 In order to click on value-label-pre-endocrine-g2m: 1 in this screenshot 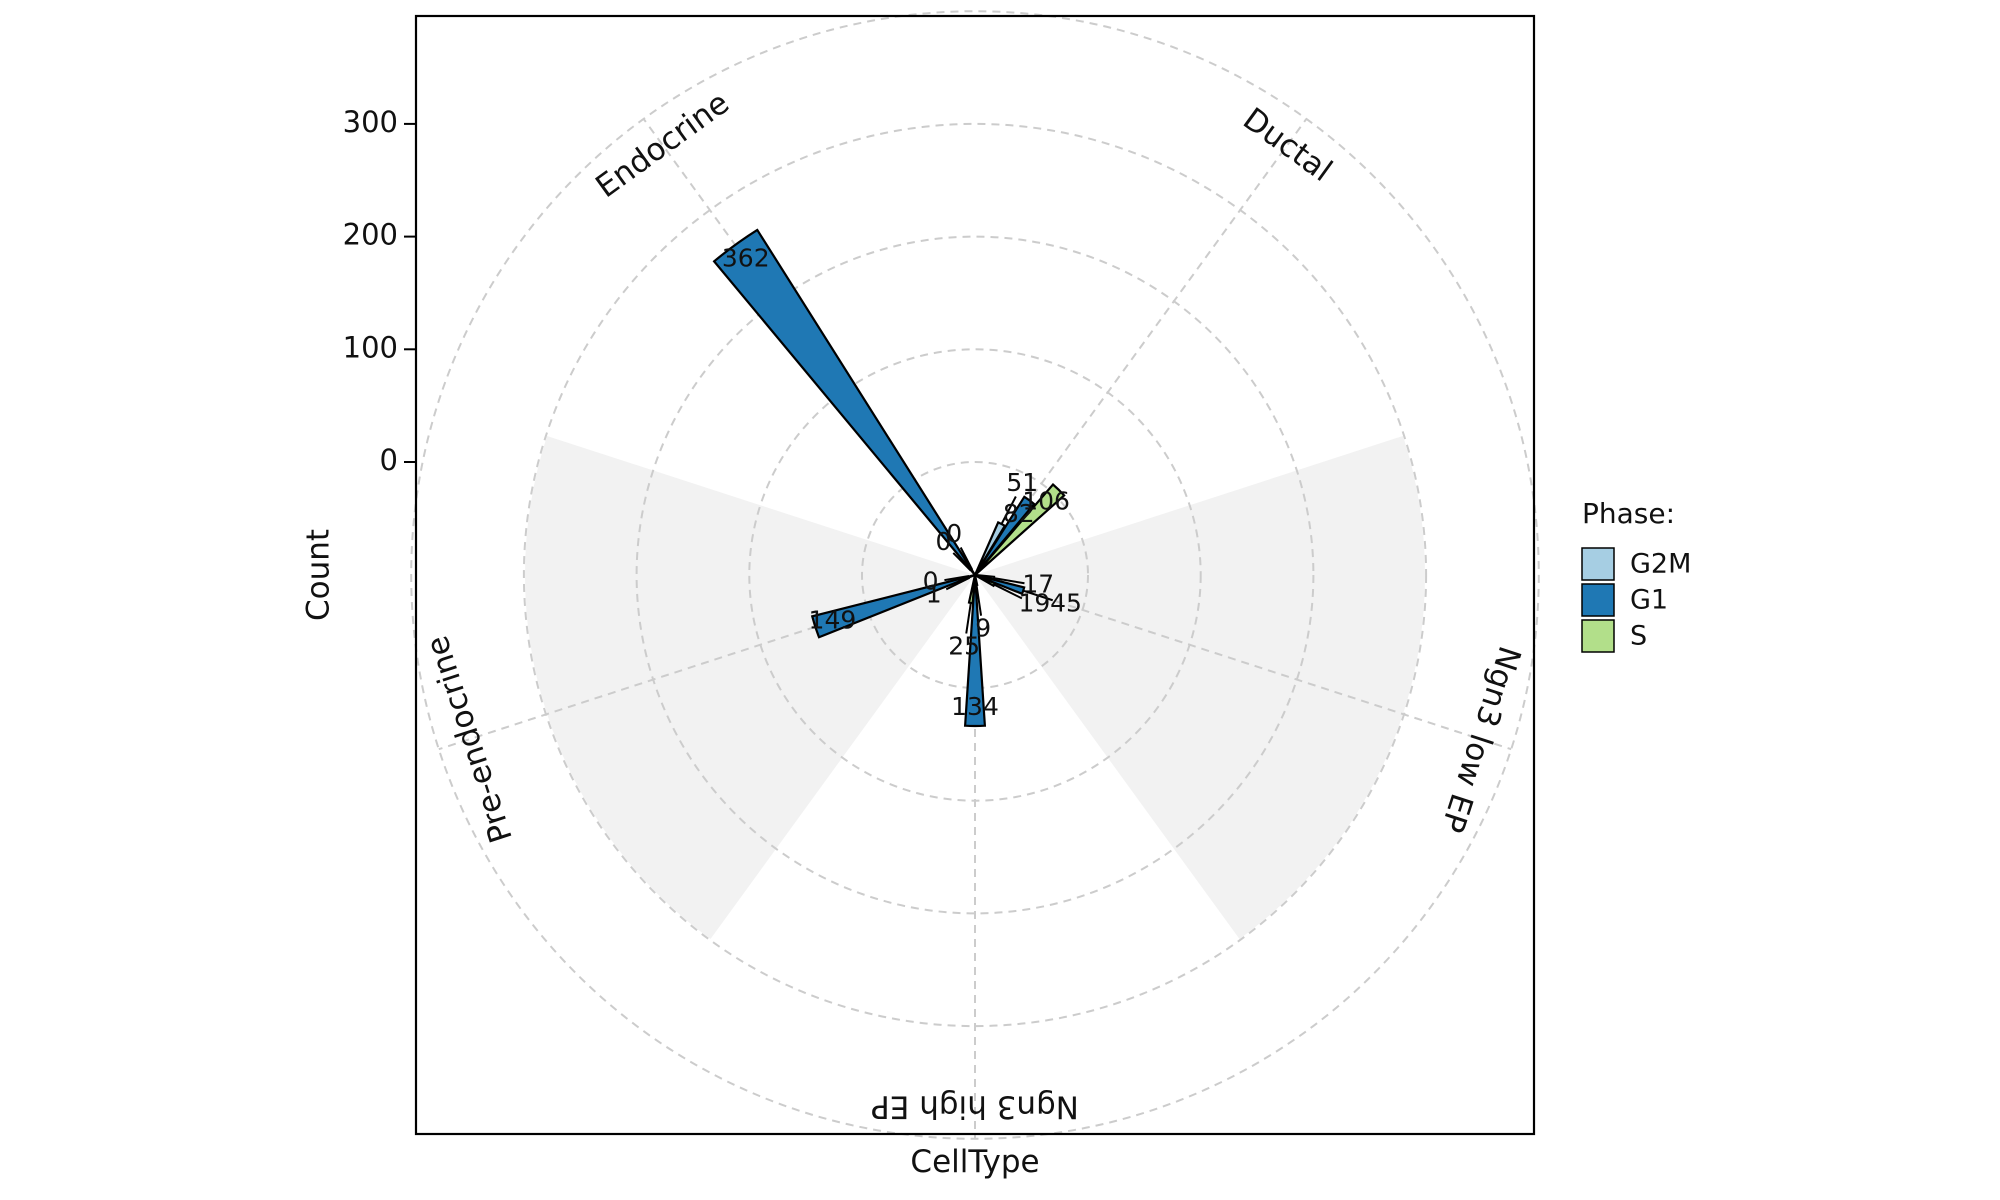, I will do `click(934, 594)`.